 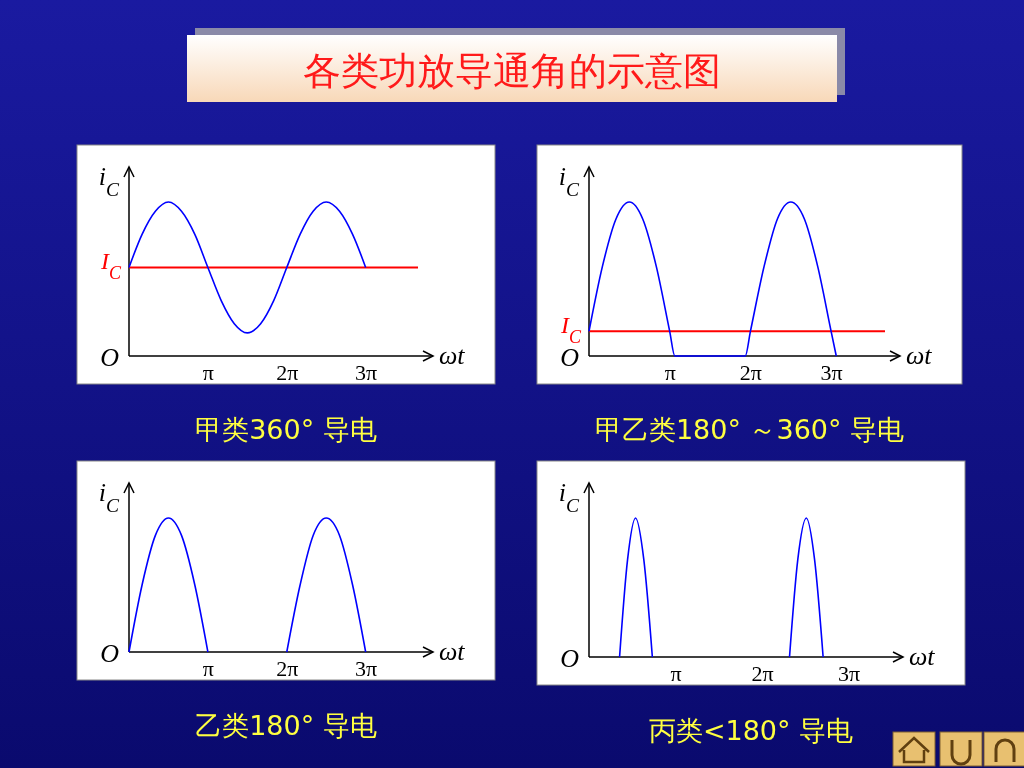 I want to click on text: 各类功放导通角的示意图, so click(x=512, y=71).